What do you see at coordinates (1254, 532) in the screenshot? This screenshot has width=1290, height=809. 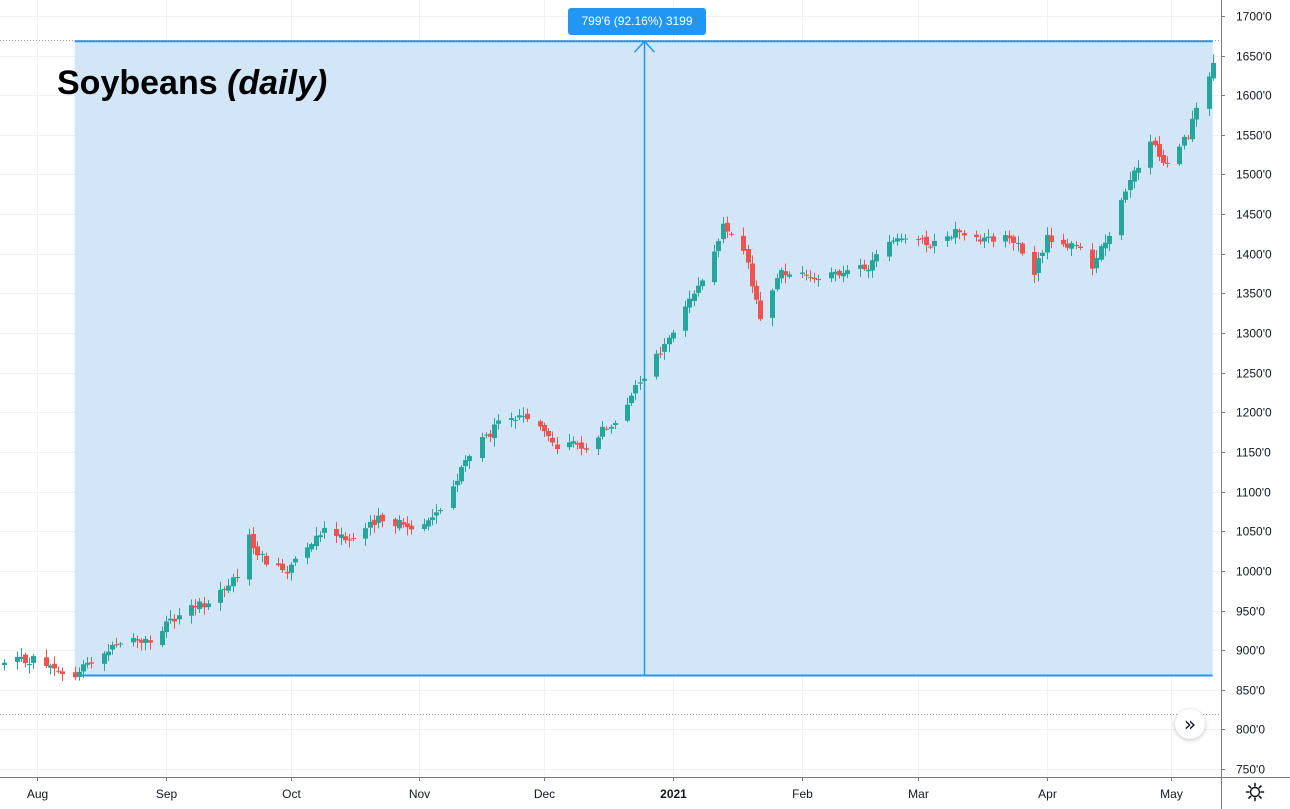 I see `y-tick-label: 1050'0` at bounding box center [1254, 532].